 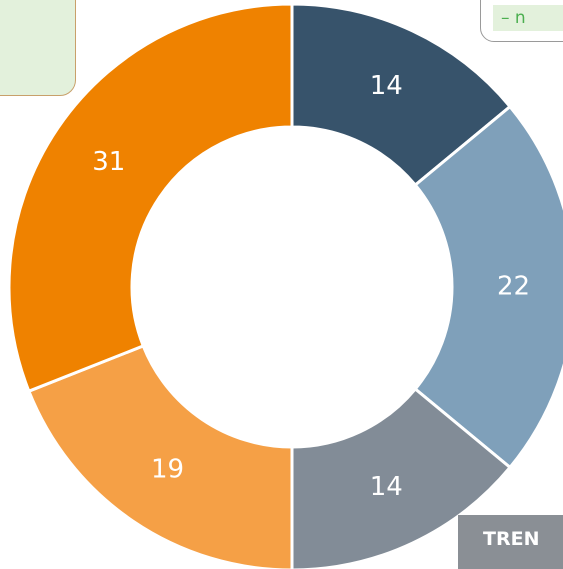 I want to click on data-label: 19, so click(x=167, y=470).